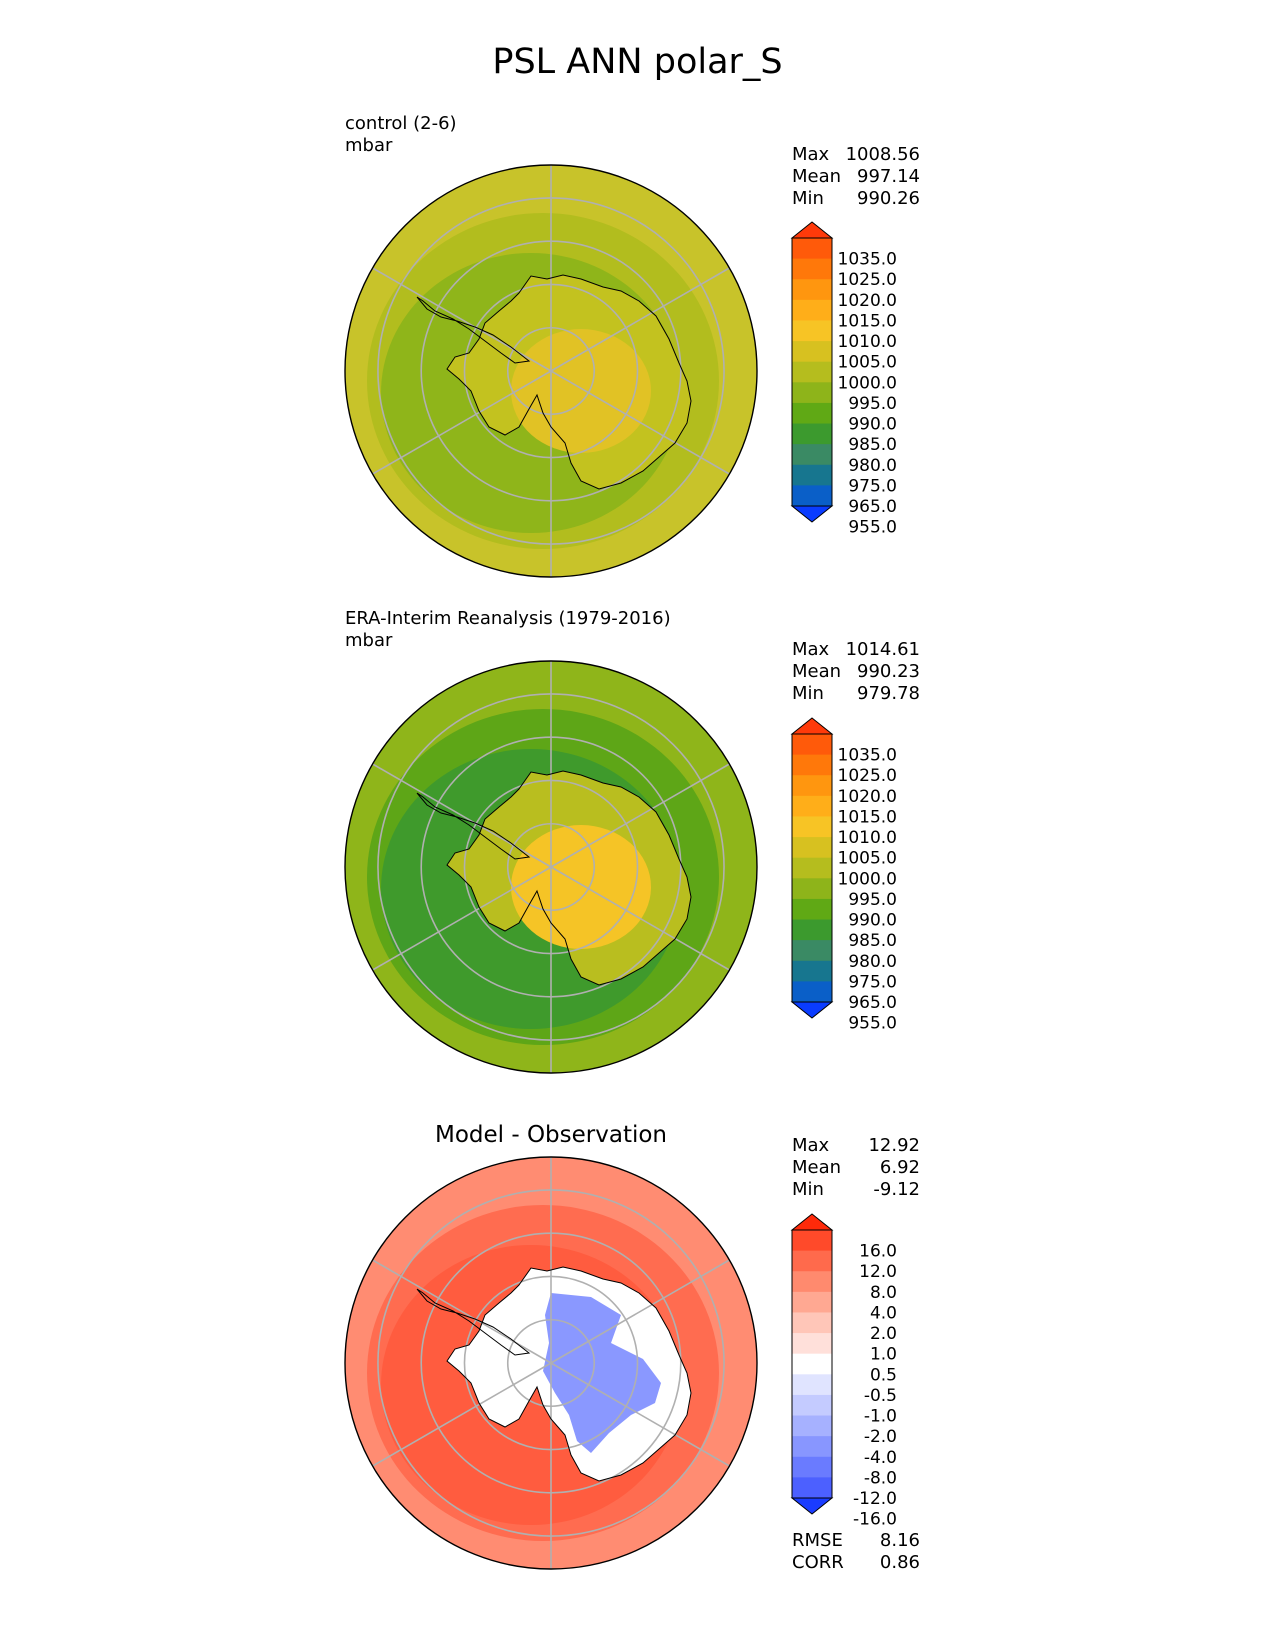 The image size is (1275, 1650). Describe the element at coordinates (888, 176) in the screenshot. I see `stat-mean-value: 997.14` at that location.